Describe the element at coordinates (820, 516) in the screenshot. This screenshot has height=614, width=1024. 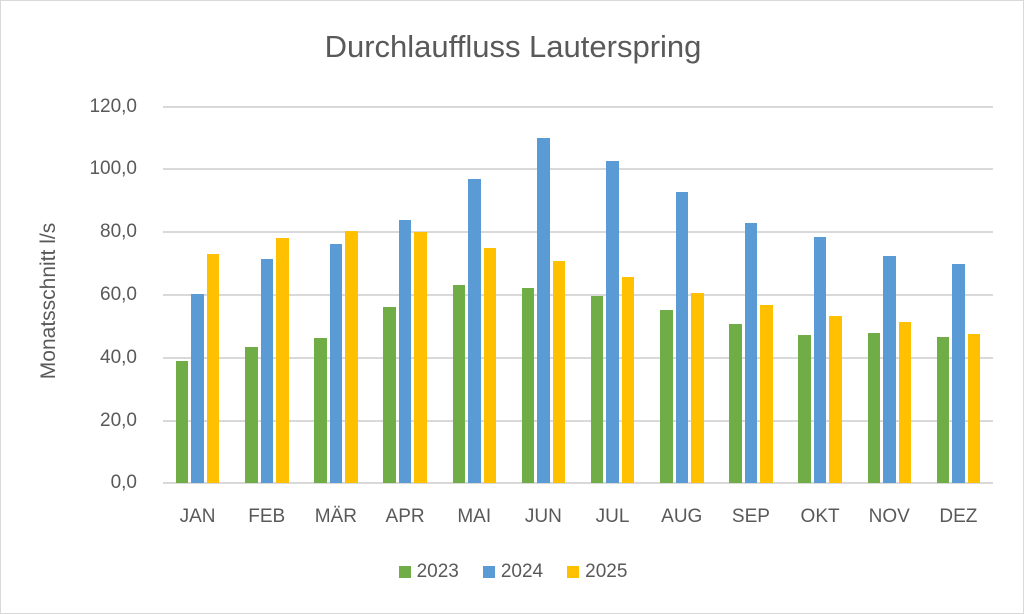
I see `x-tick-label: OKT` at that location.